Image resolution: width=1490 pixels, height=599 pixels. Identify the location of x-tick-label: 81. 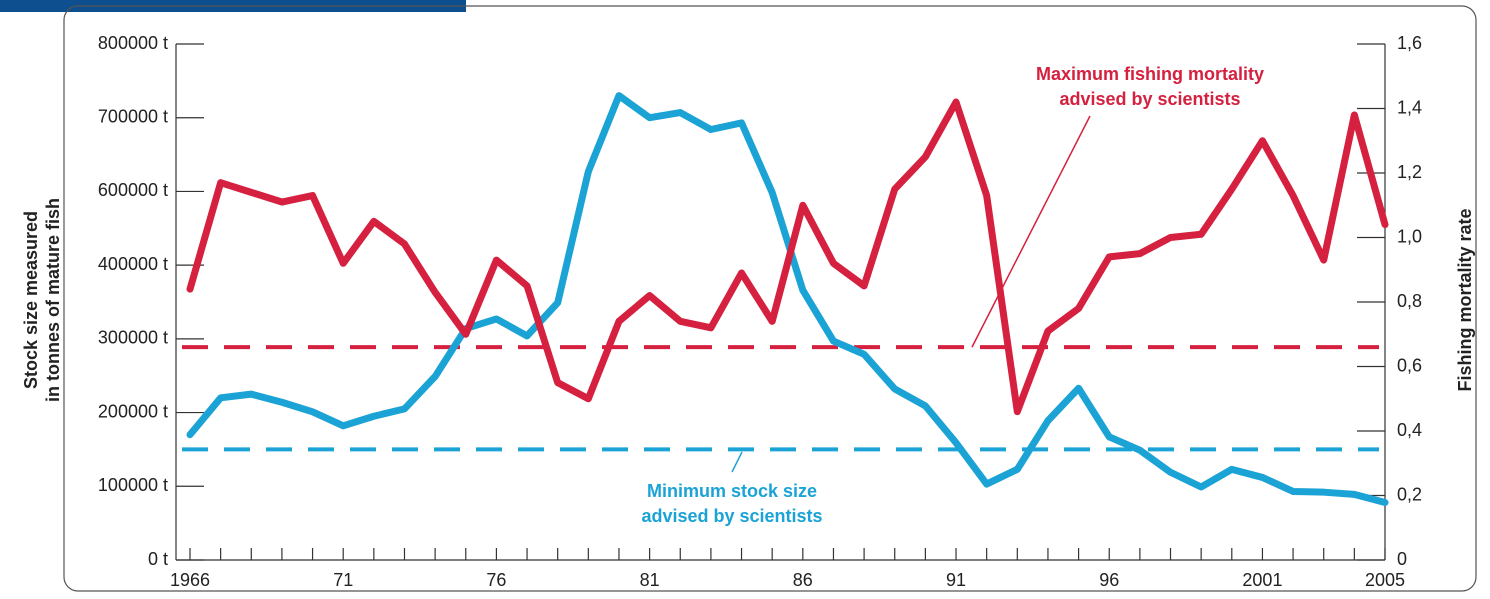
(650, 580).